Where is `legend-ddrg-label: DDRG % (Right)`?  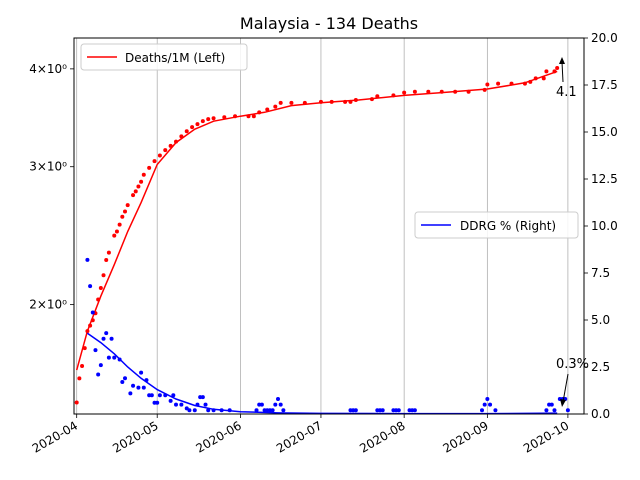 legend-ddrg-label: DDRG % (Right) is located at coordinates (508, 226).